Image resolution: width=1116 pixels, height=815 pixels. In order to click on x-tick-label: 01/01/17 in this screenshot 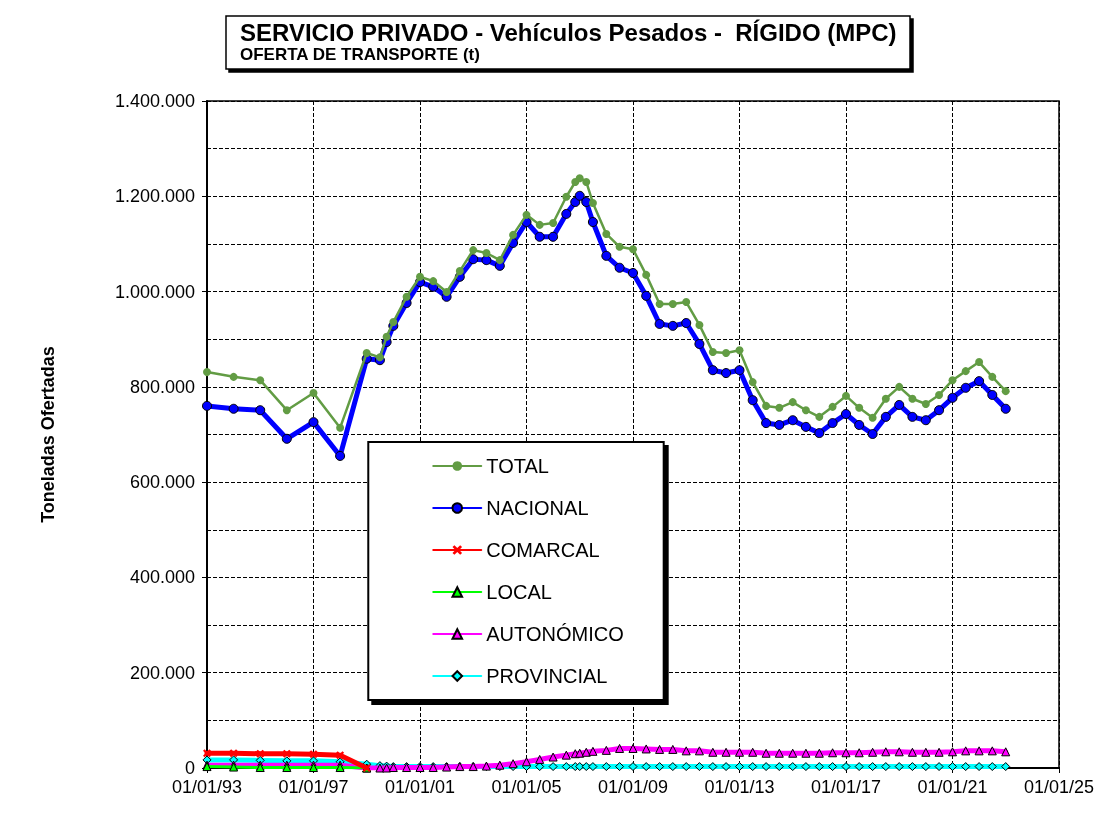, I will do `click(846, 787)`.